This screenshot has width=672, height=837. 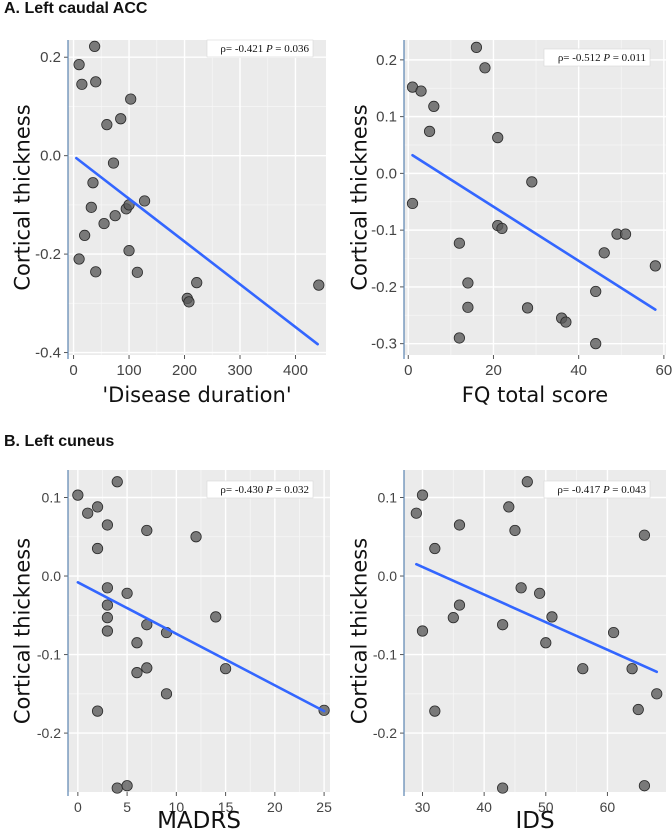 I want to click on x-tick-label: 25, so click(x=324, y=807).